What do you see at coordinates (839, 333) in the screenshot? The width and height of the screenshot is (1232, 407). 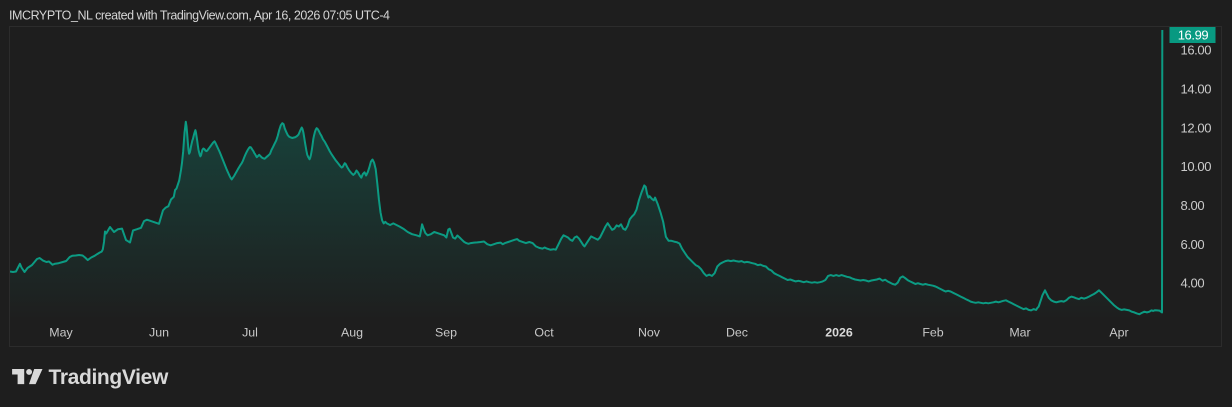 I see `svg-text: 2026` at bounding box center [839, 333].